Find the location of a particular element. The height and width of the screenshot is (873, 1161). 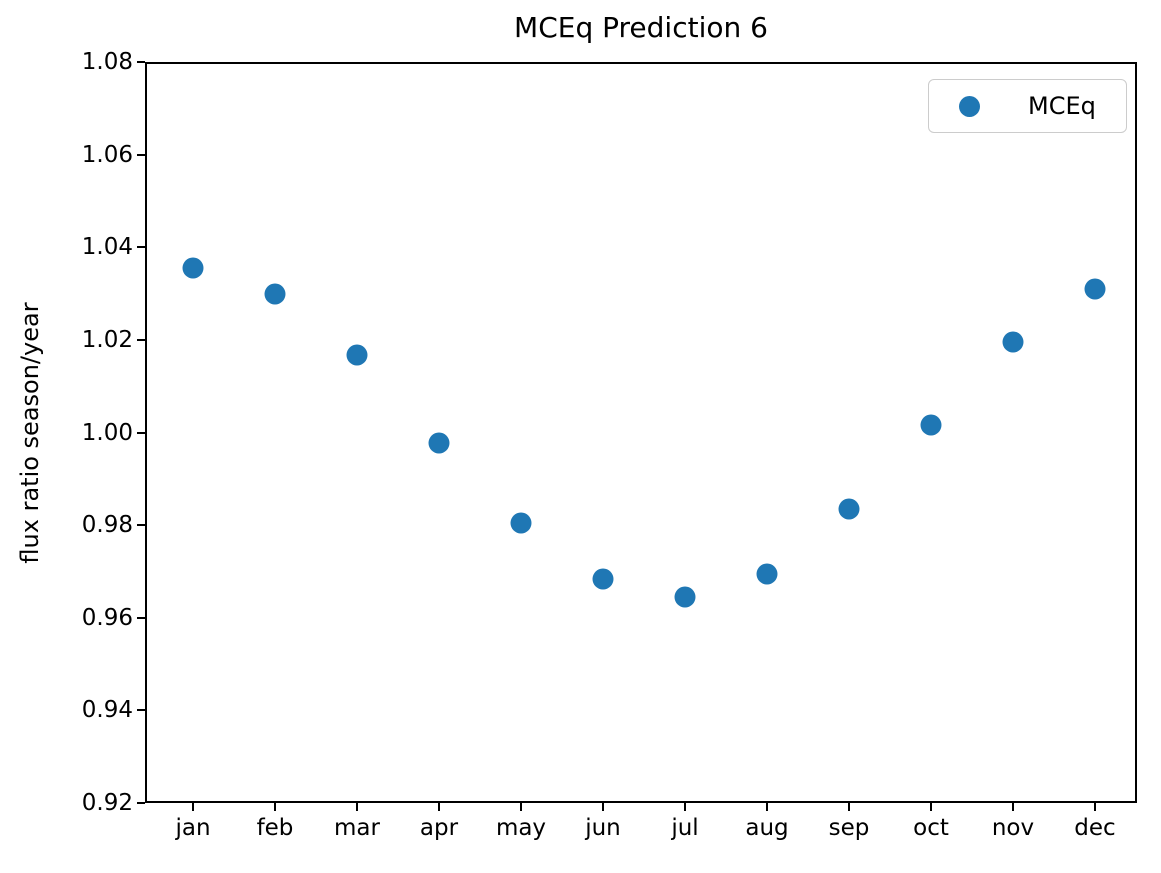

y-tick-label: 0.94 is located at coordinates (107, 710).